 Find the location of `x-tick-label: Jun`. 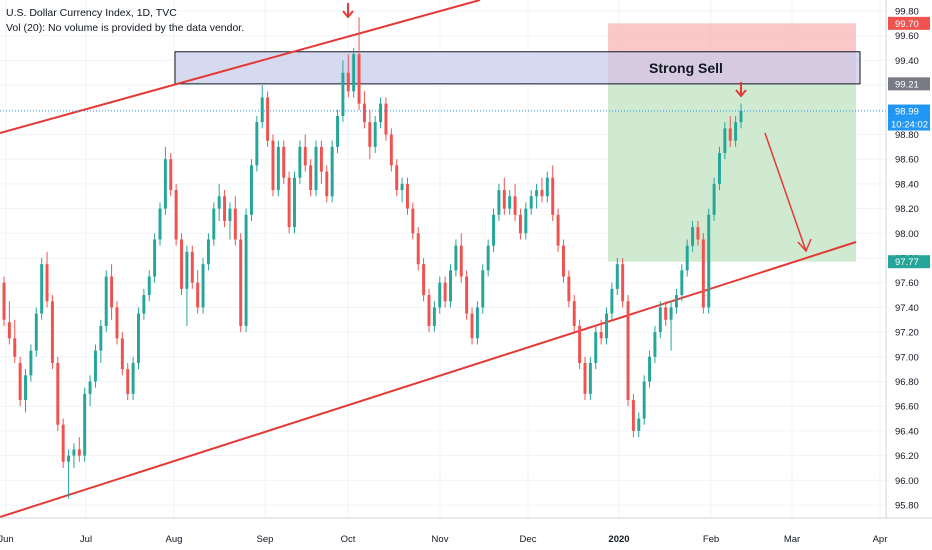

x-tick-label: Jun is located at coordinates (7, 539).